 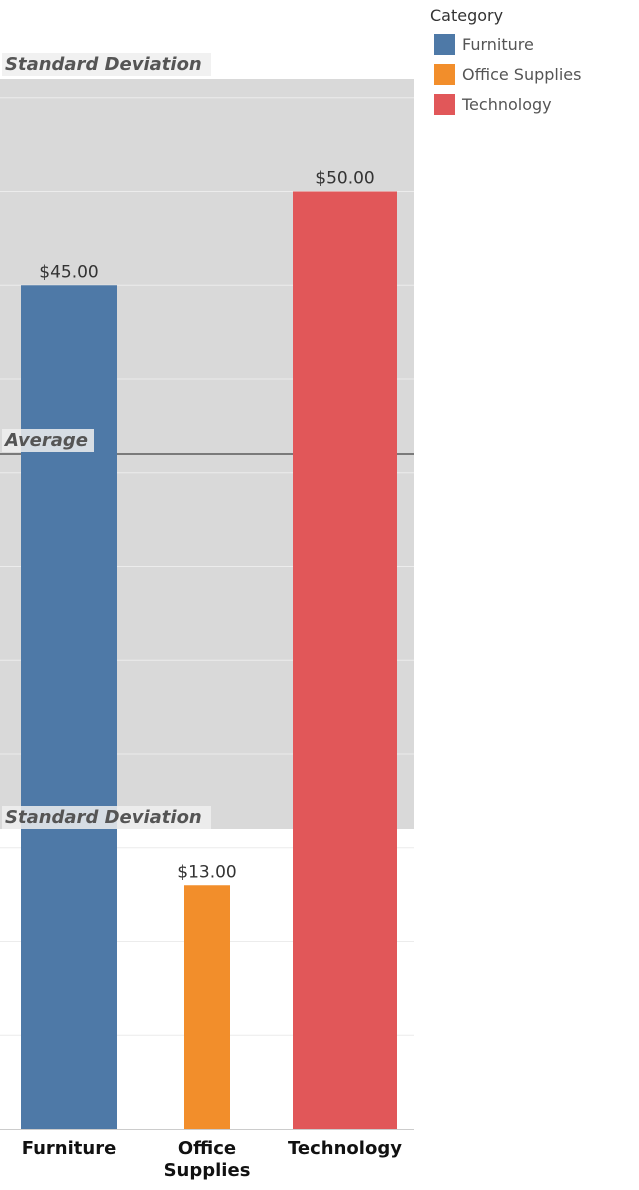 I want to click on std-deviation-label-top-background, so click(x=106, y=64).